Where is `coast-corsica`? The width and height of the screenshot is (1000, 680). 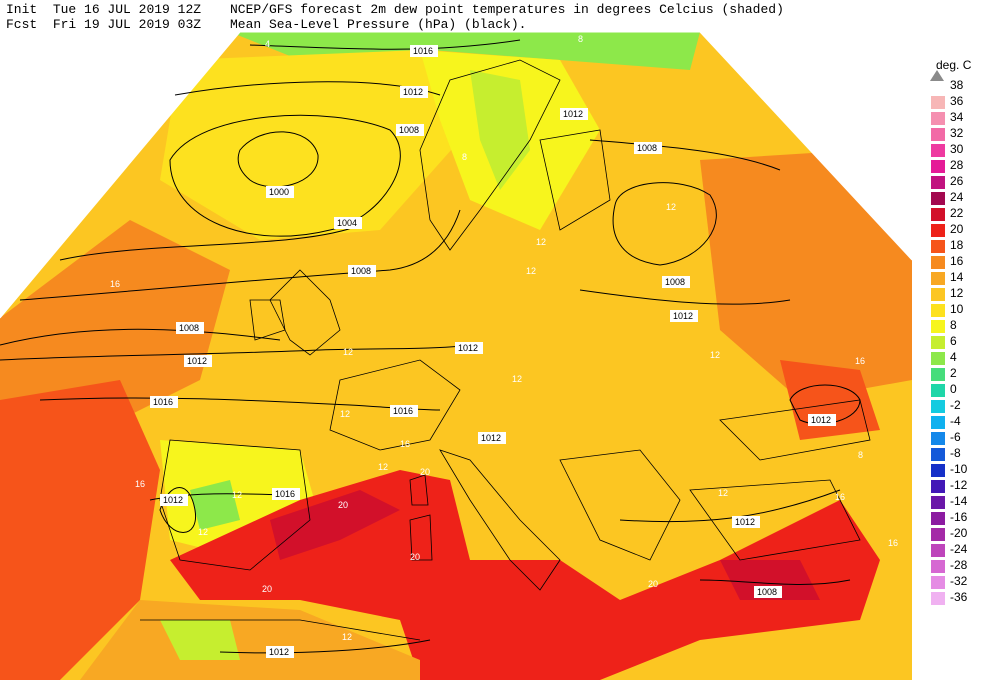
coast-corsica is located at coordinates (419, 490).